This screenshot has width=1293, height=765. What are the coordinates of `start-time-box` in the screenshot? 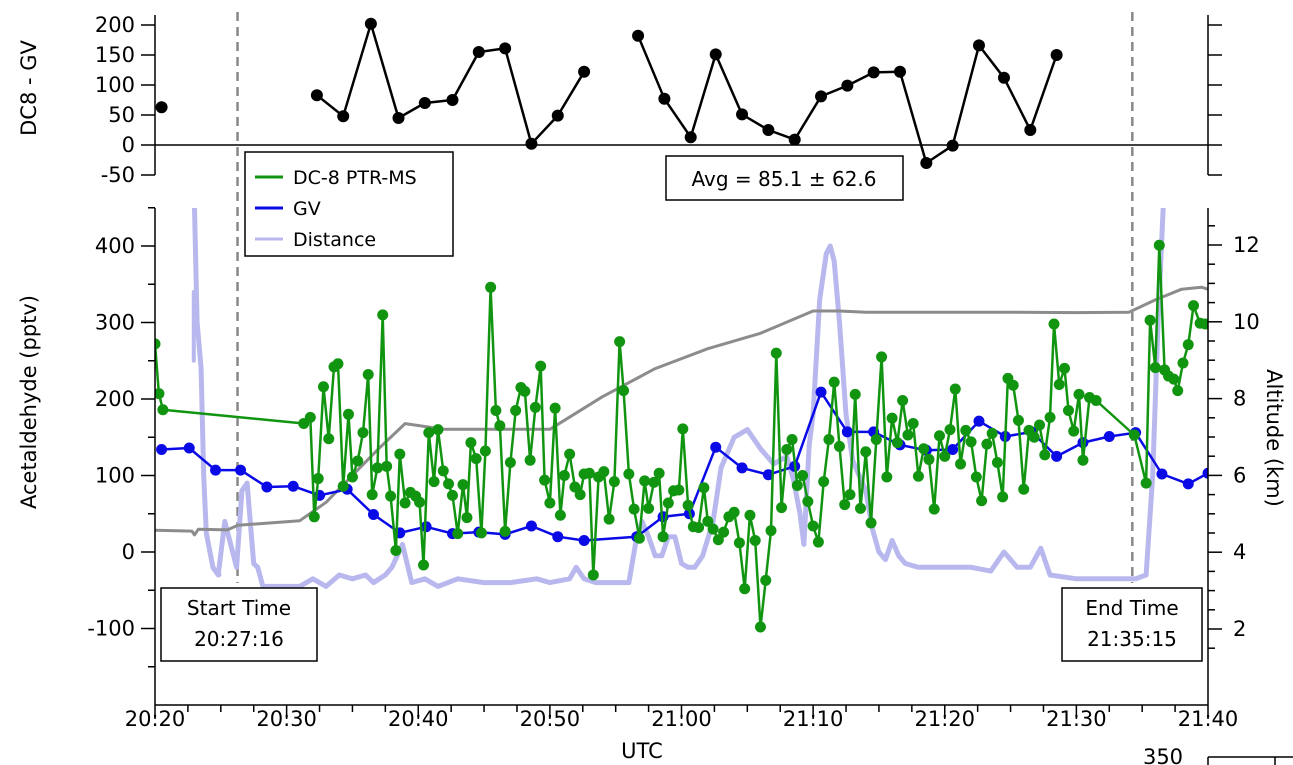 It's located at (239, 624).